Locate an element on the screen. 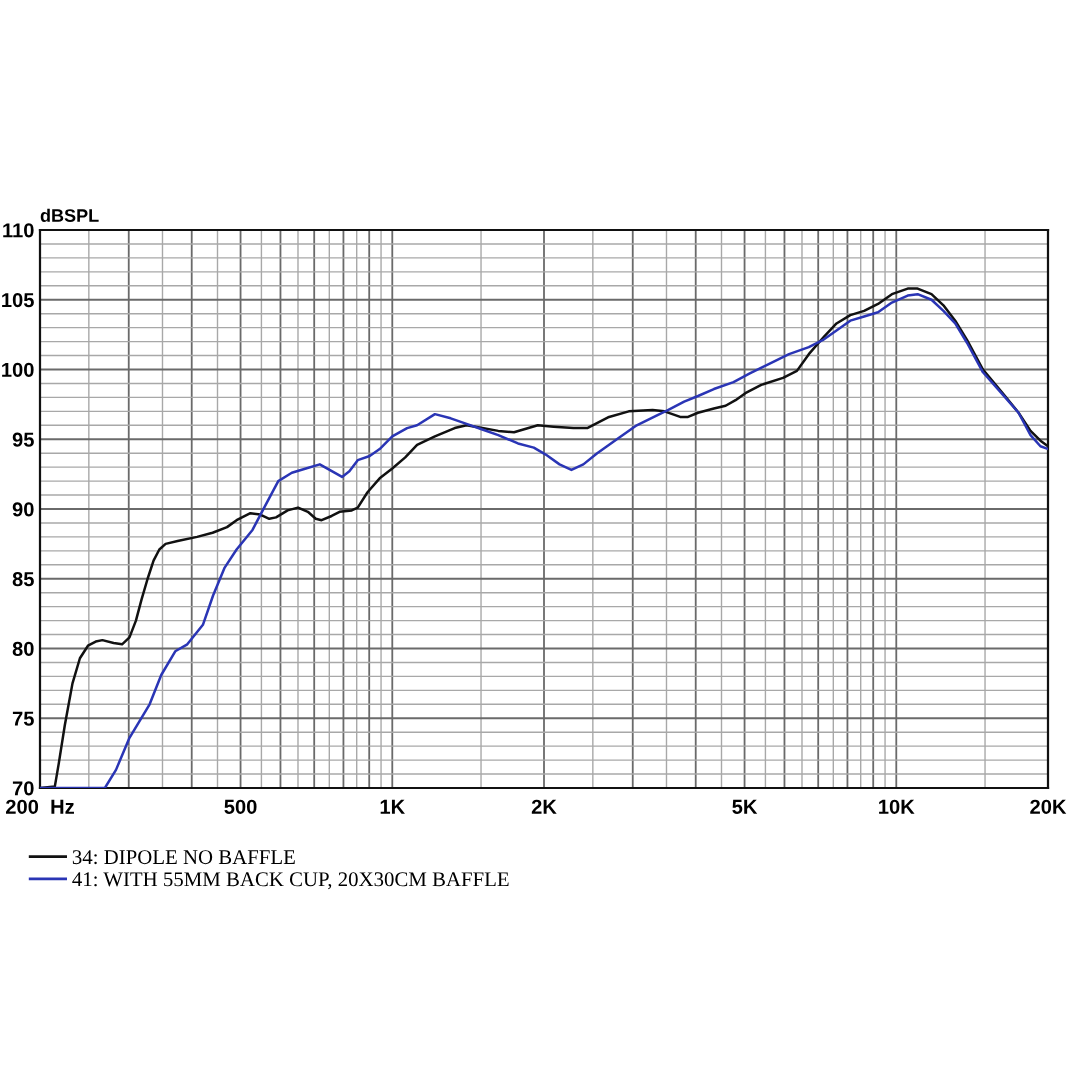  x-tick-label: 2K is located at coordinates (544, 806).